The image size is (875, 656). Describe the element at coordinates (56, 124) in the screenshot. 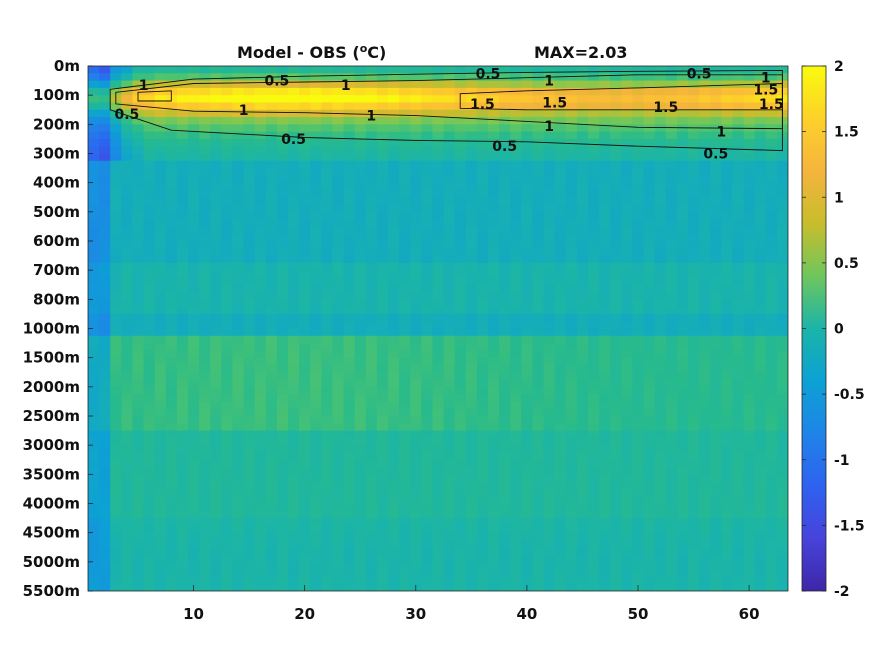

I see `y-tick-label: 200m` at that location.